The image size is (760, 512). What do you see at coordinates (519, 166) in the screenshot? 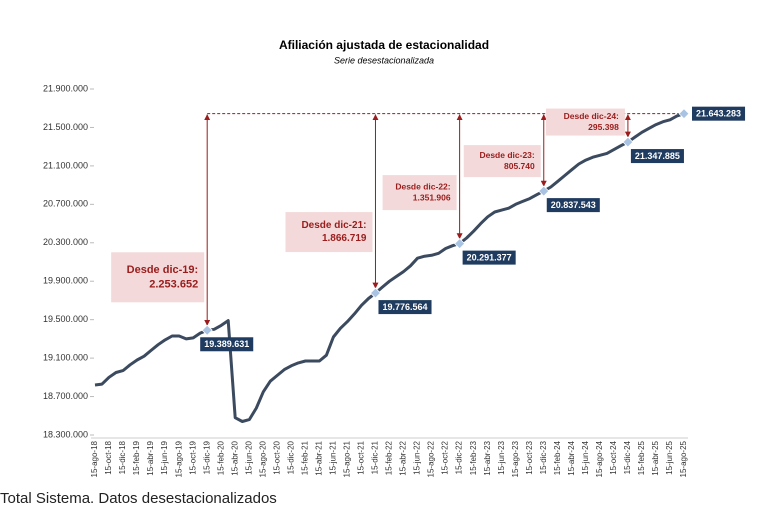
I see `annotation-value: 805.740` at bounding box center [519, 166].